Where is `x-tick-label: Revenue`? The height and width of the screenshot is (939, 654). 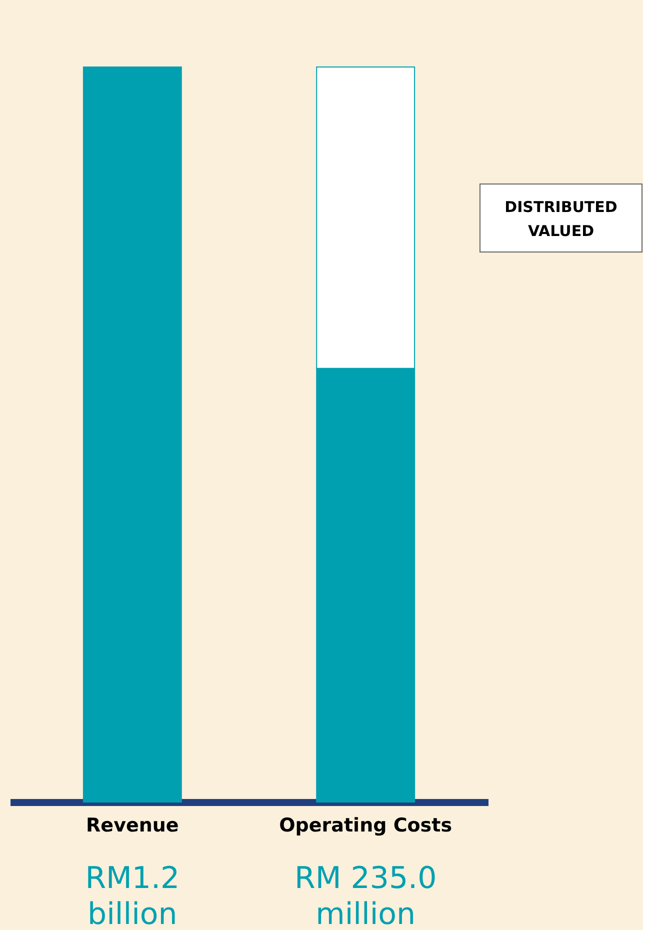
x-tick-label: Revenue is located at coordinates (132, 825).